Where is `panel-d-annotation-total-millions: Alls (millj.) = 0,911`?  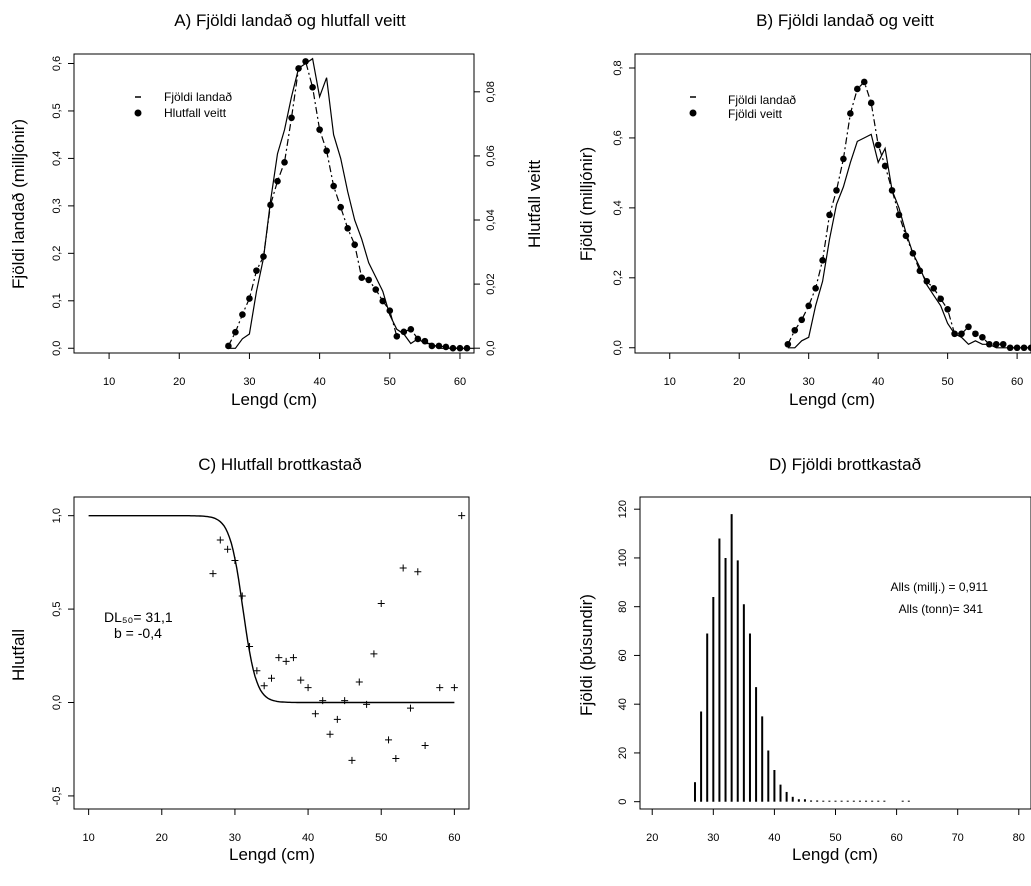 panel-d-annotation-total-millions: Alls (millj.) = 0,911 is located at coordinates (940, 587).